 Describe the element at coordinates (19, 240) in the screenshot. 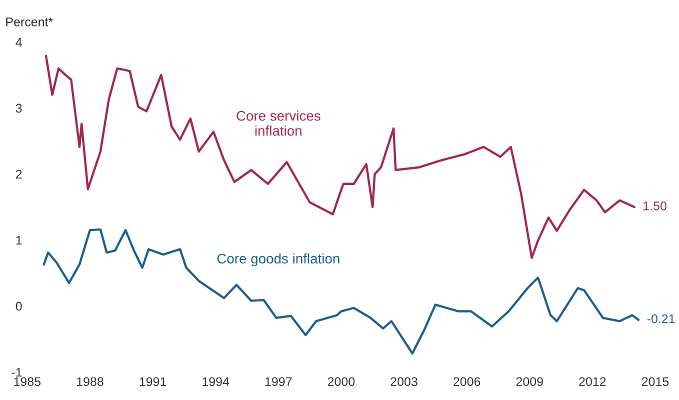

I see `y-tick-label: 1` at that location.